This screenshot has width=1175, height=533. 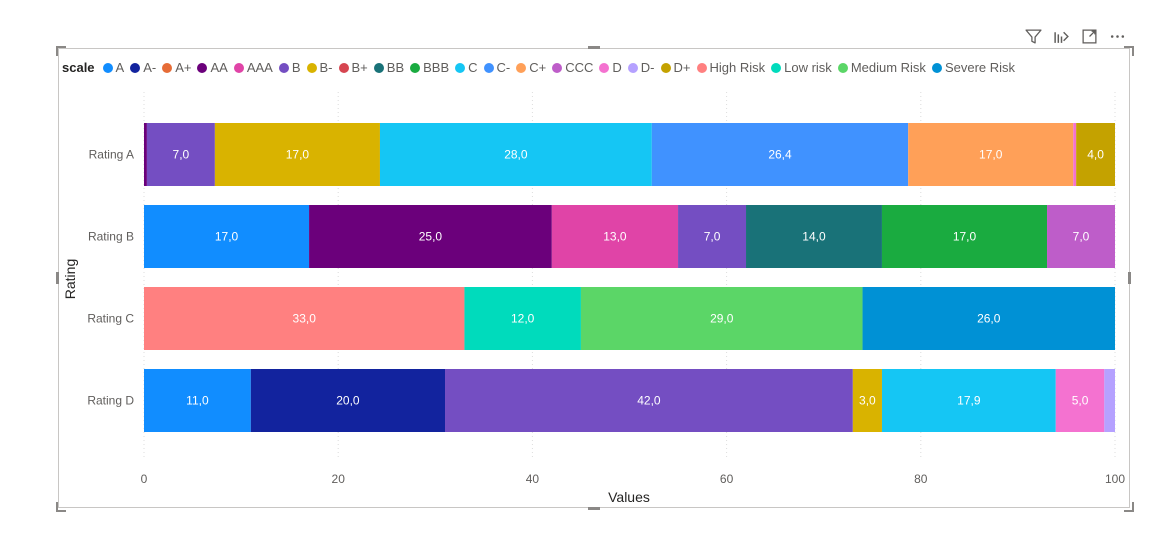 I want to click on data-label: 11,0, so click(x=197, y=401).